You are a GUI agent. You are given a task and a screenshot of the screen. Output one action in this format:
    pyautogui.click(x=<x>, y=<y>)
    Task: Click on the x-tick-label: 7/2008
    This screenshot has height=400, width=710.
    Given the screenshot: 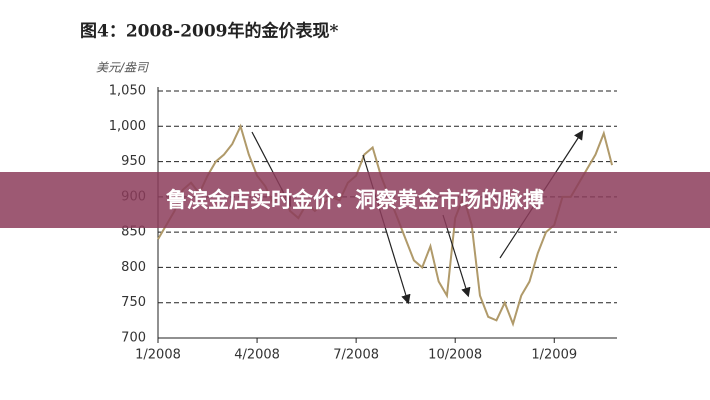 What is the action you would take?
    pyautogui.click(x=356, y=355)
    